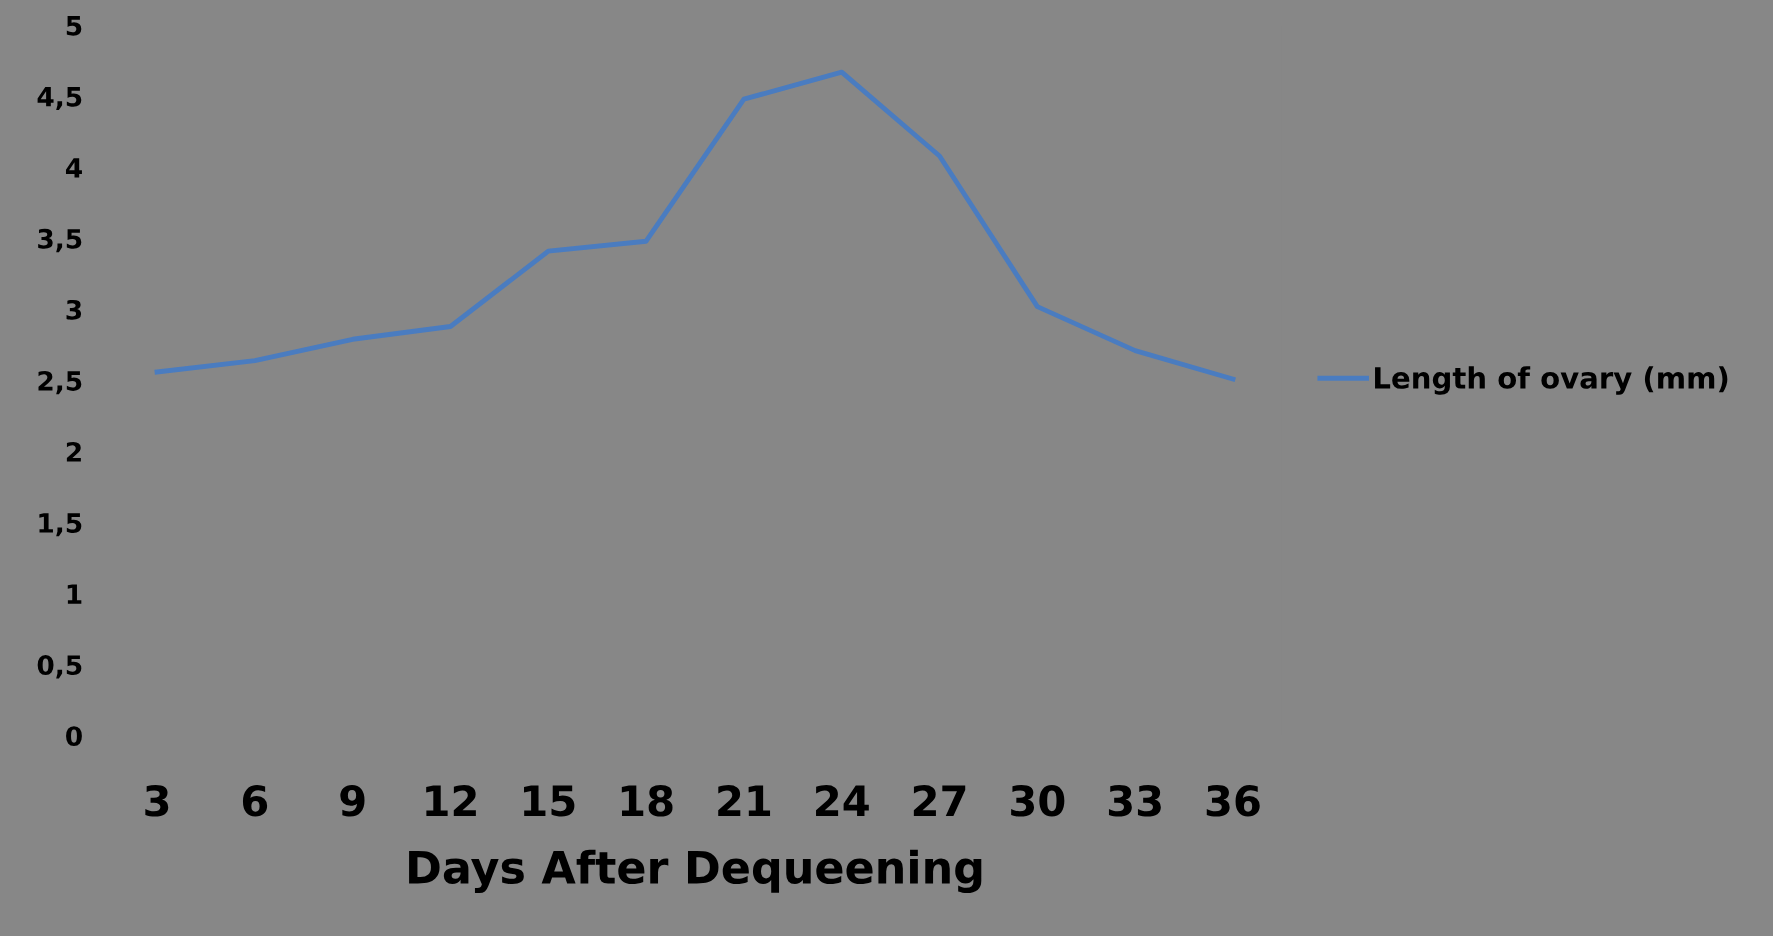 This screenshot has width=1773, height=936. Describe the element at coordinates (73, 168) in the screenshot. I see `y-tick-label: 4` at that location.